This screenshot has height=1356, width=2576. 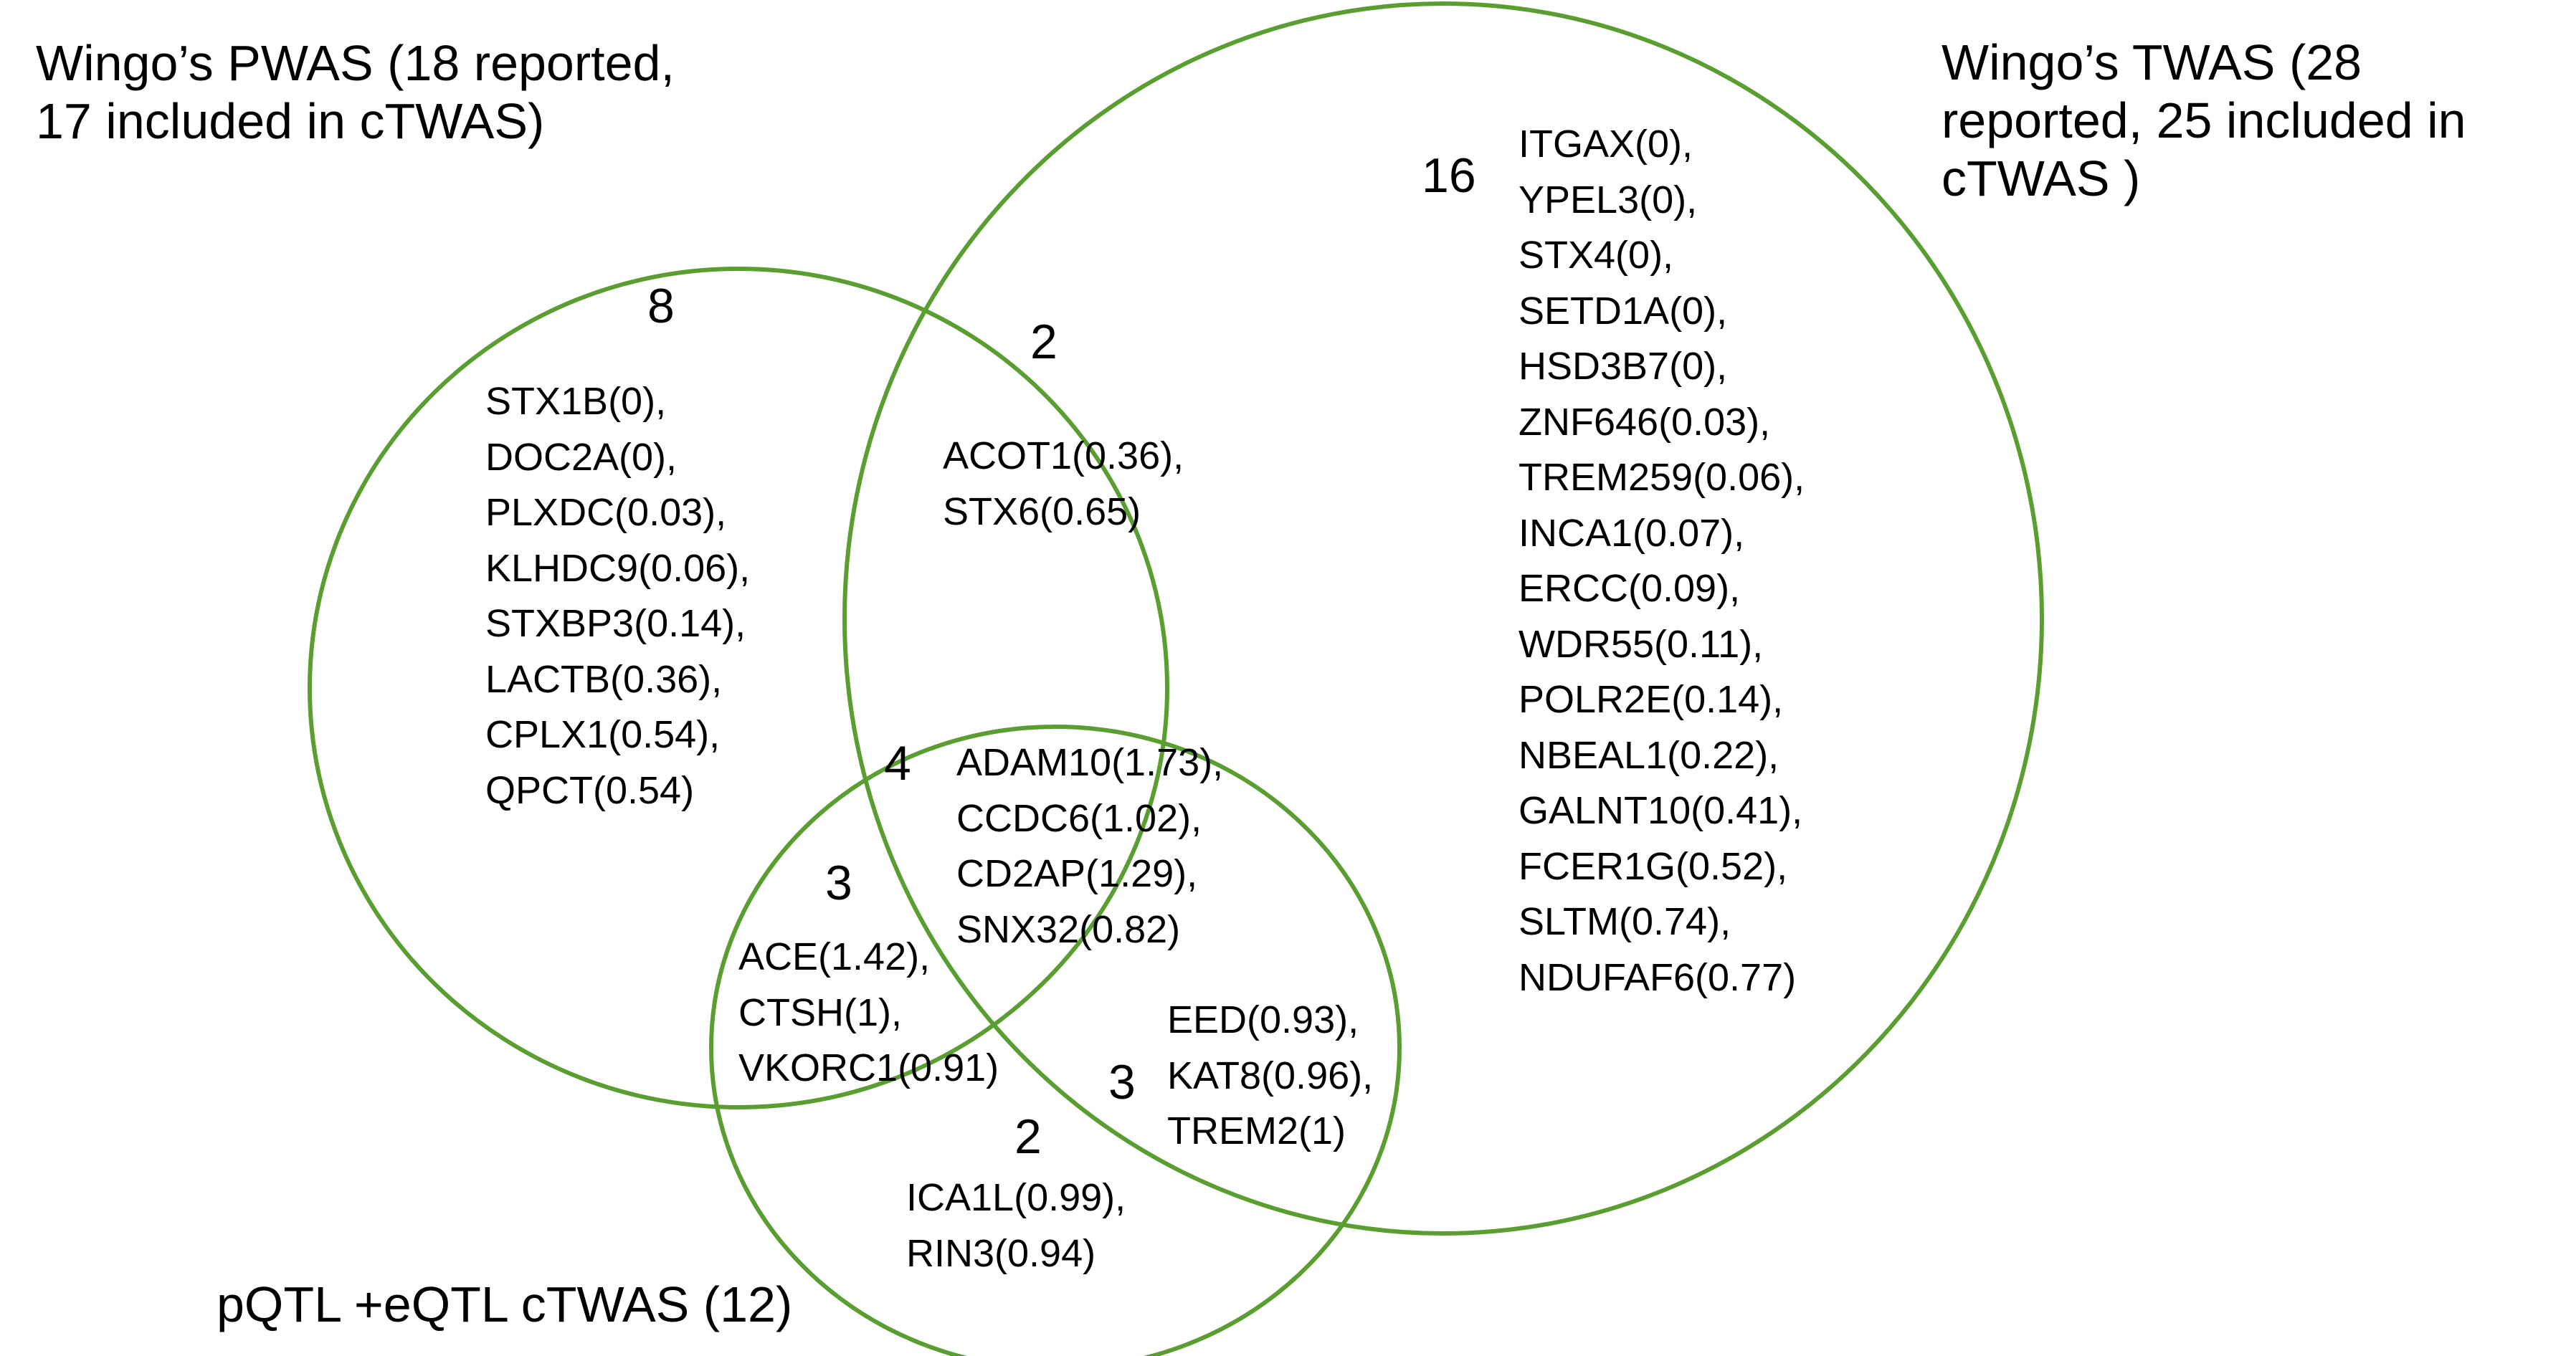 What do you see at coordinates (1648, 755) in the screenshot?
I see `gene-label: NBEAL1(0.22),` at bounding box center [1648, 755].